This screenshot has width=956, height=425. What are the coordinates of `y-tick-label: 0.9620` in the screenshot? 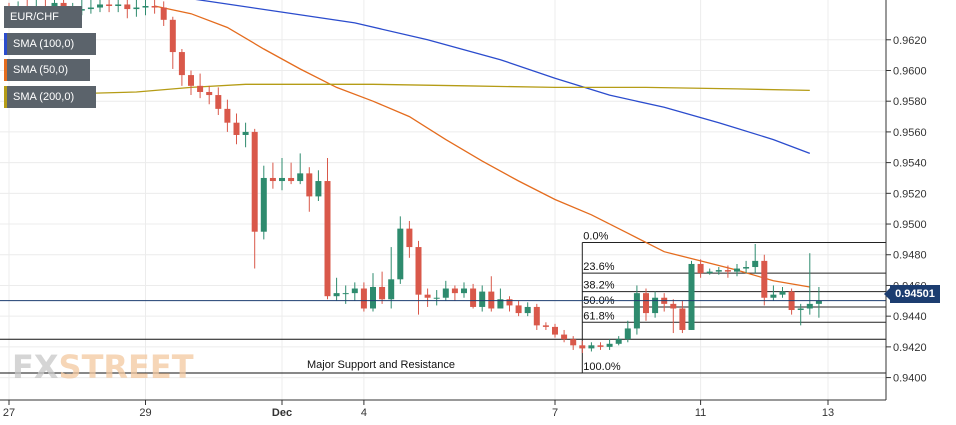 It's located at (910, 41).